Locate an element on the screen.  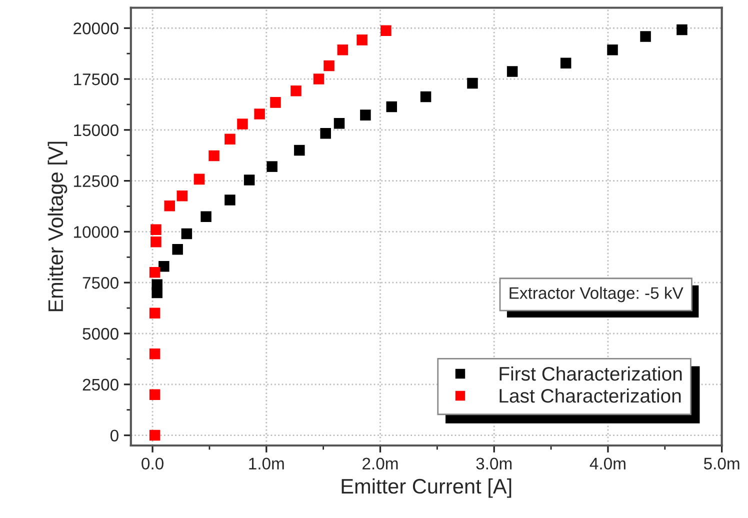
x-tick-label: 0.0 is located at coordinates (153, 464).